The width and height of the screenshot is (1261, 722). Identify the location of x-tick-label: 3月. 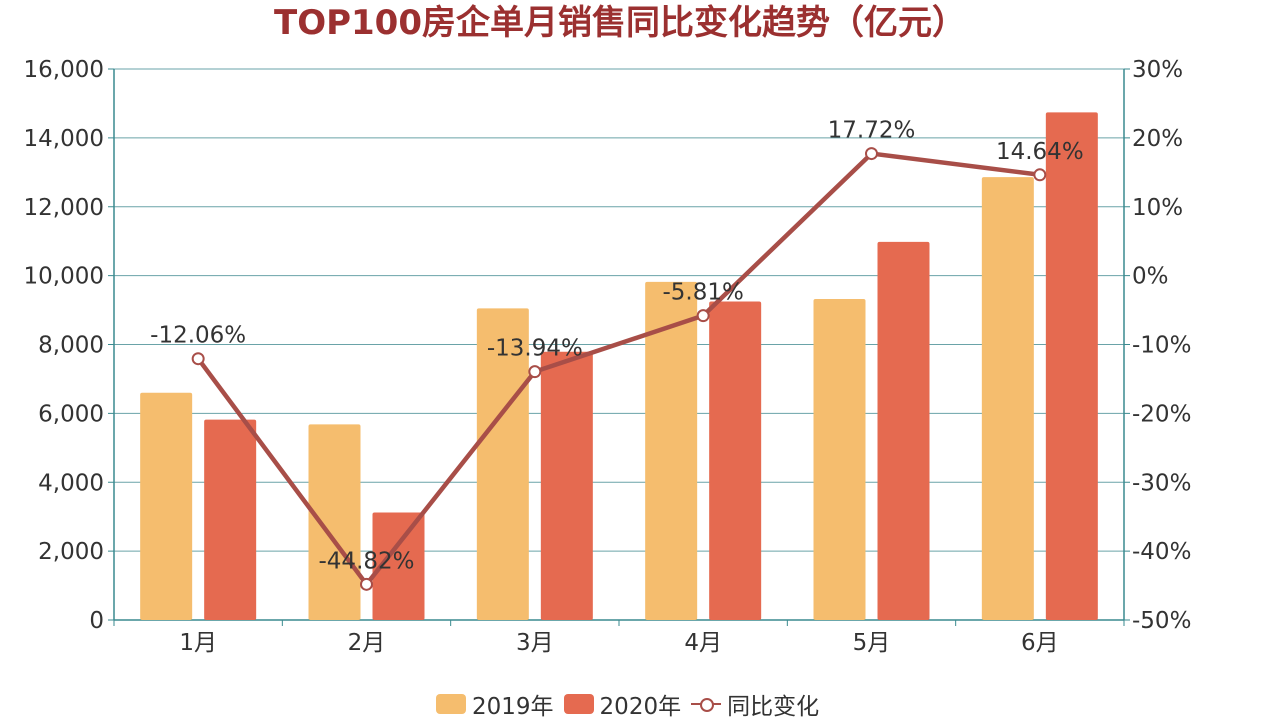
(535, 643).